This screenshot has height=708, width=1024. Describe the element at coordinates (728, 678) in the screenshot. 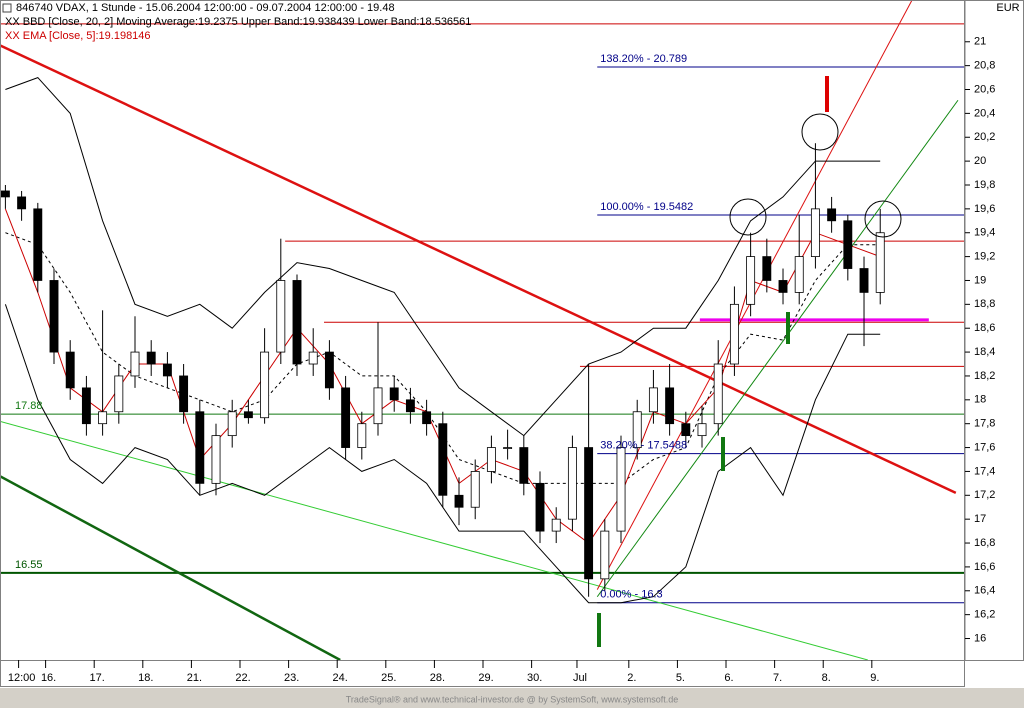

I see `x-tick-label: 6.` at that location.